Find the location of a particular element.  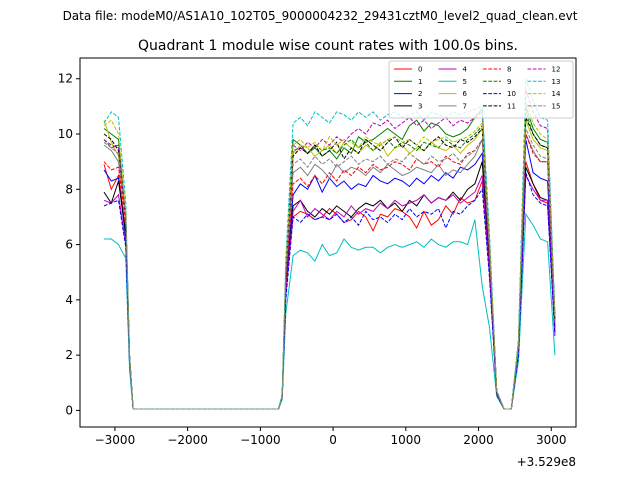

x-tick-label: −1000 is located at coordinates (260, 440).